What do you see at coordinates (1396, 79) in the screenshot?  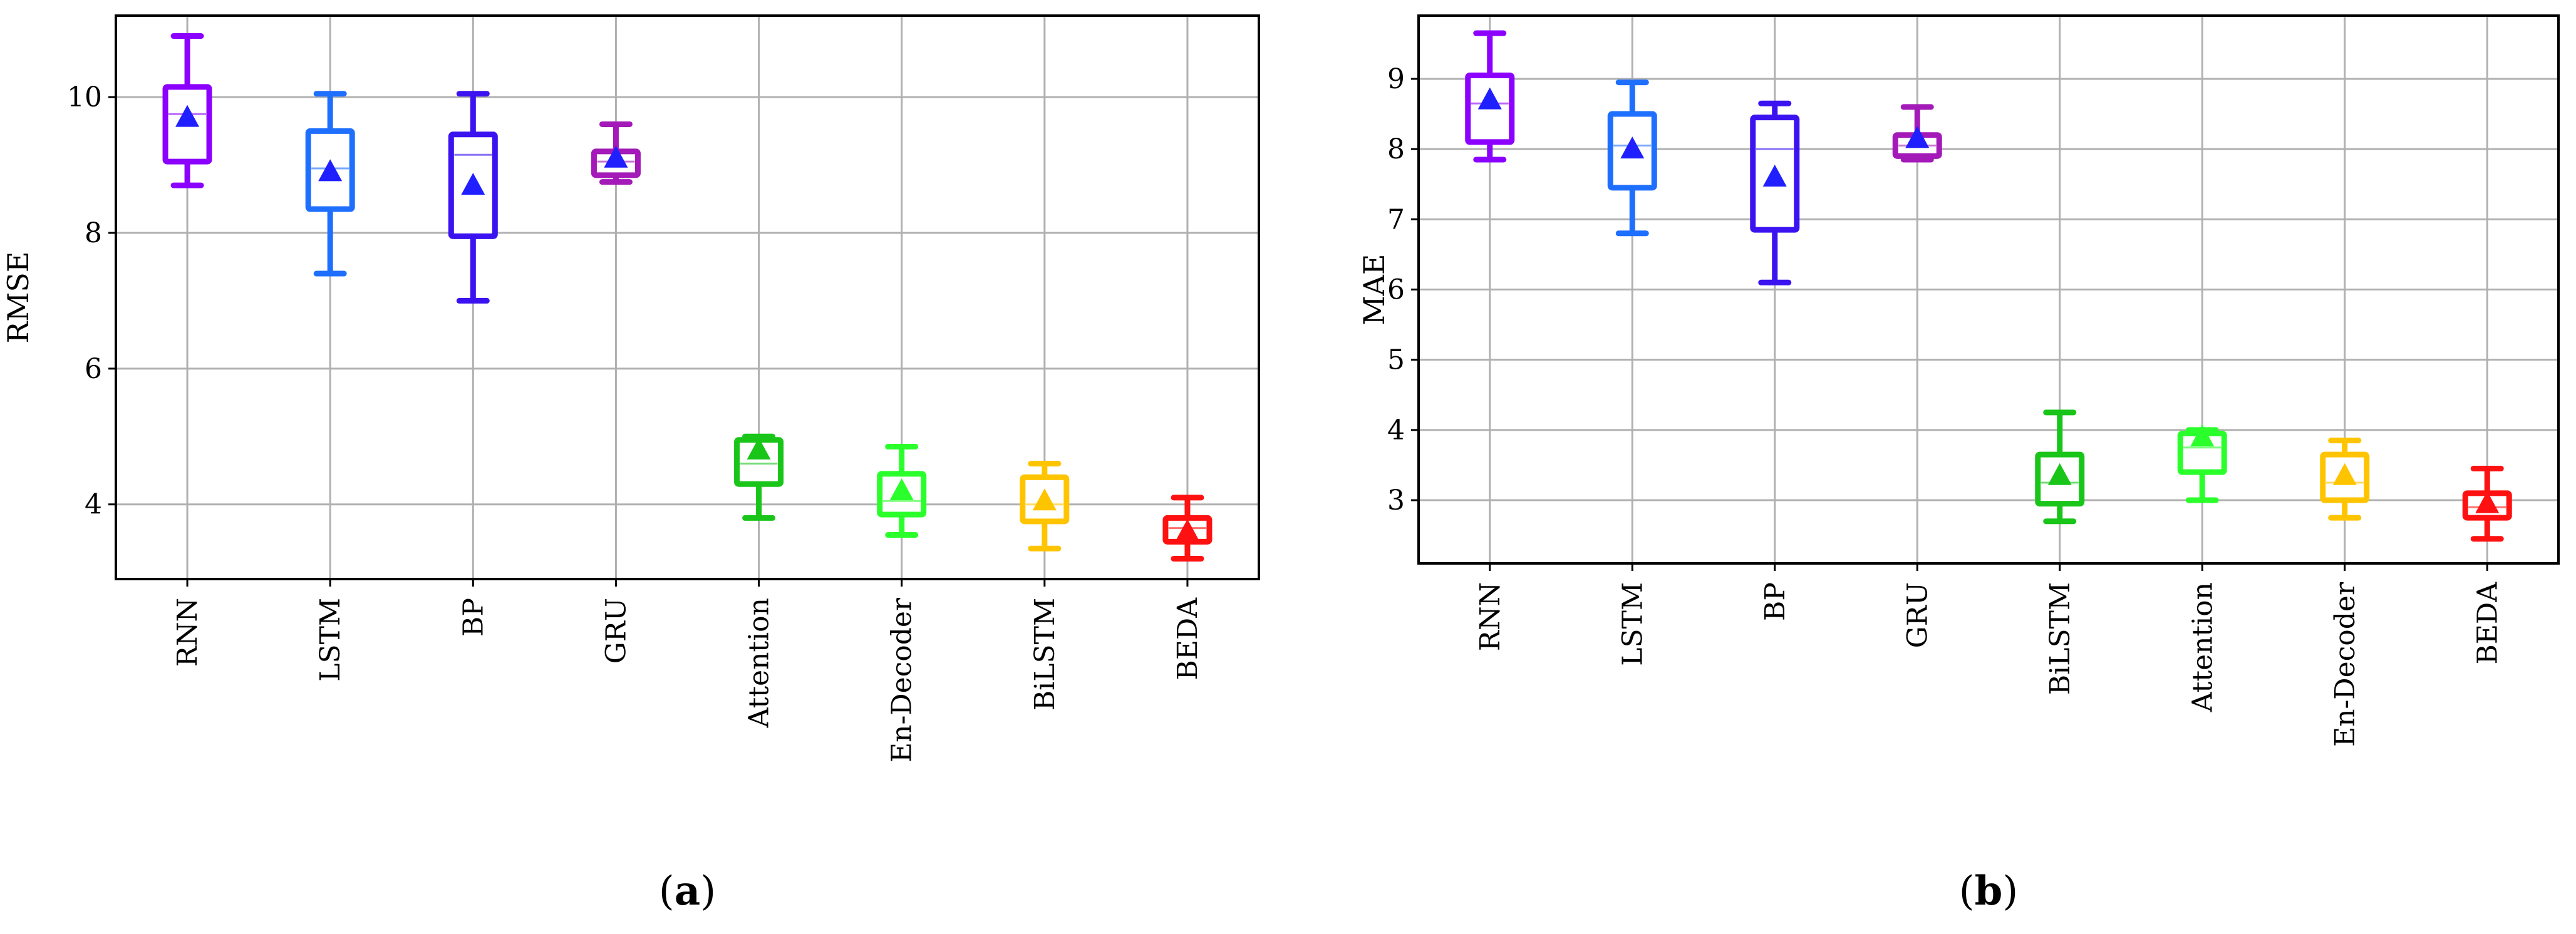 I see `y-tick-label: 9` at bounding box center [1396, 79].